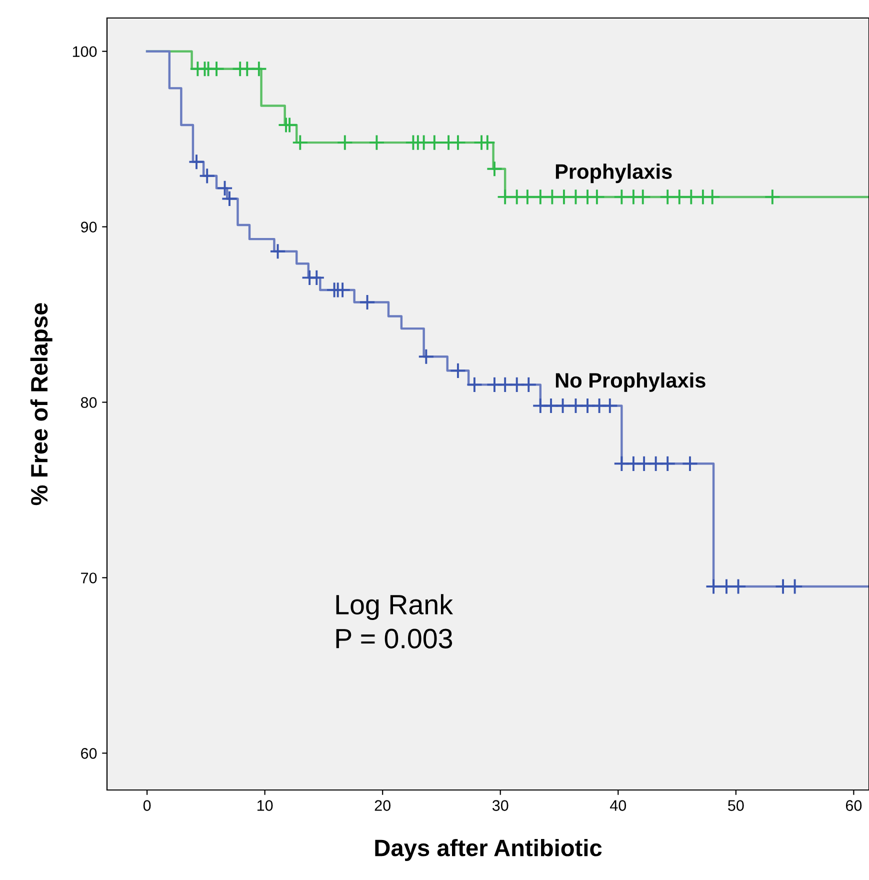 This screenshot has width=869, height=880. I want to click on x-axis-title: Days after Antibiotic, so click(488, 849).